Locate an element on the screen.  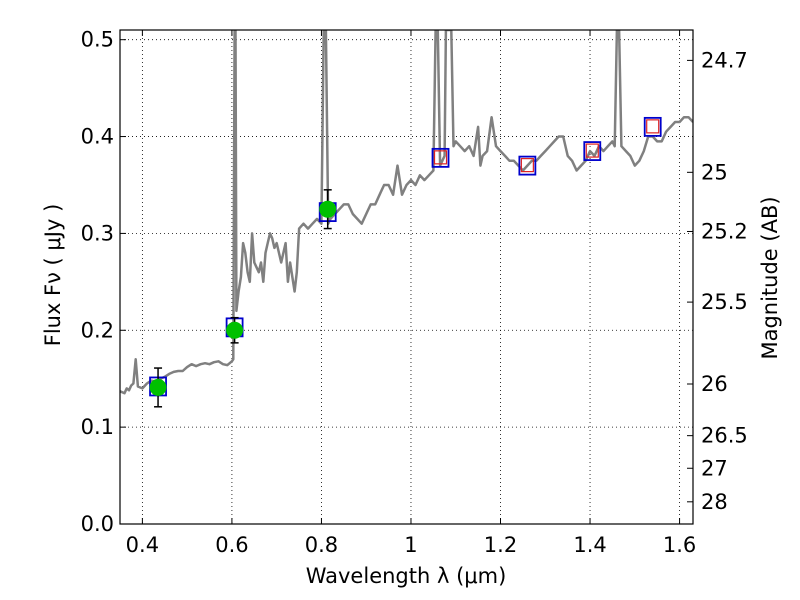
x-tick-label: 0.4 is located at coordinates (142, 545).